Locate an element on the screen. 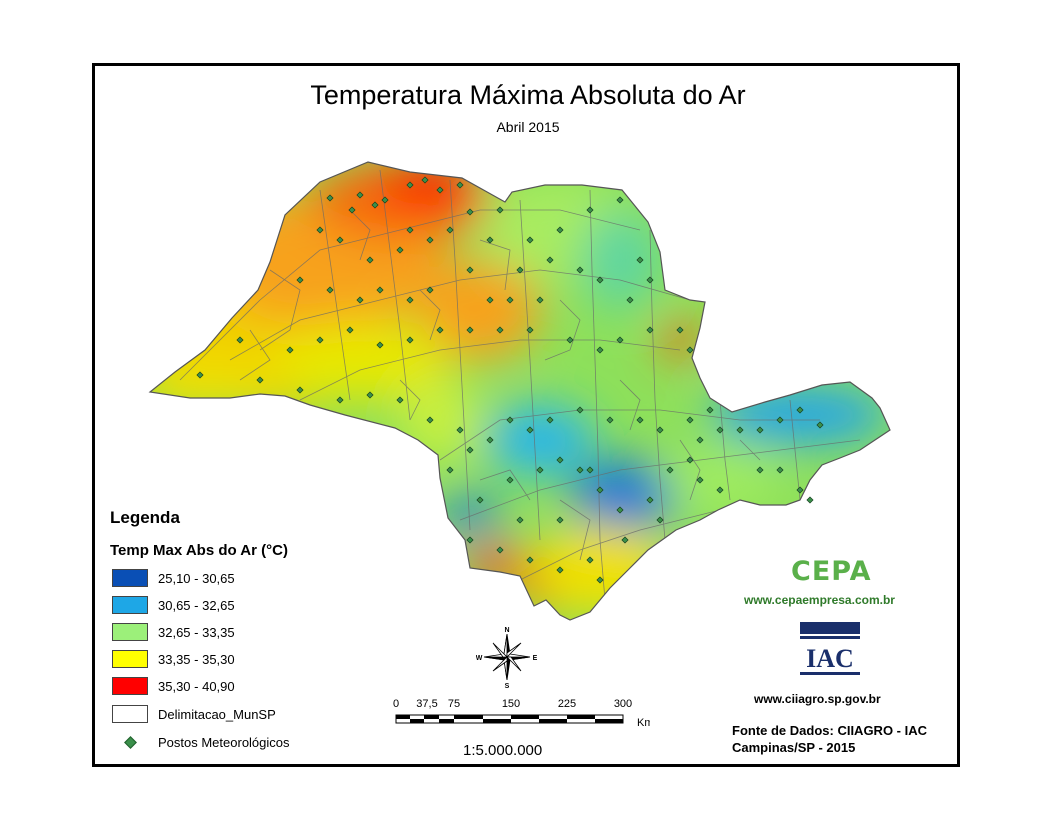 This screenshot has height=816, width=1056. scale-bar: 0 37,5 75 150 225 300 Km is located at coordinates (521, 713).